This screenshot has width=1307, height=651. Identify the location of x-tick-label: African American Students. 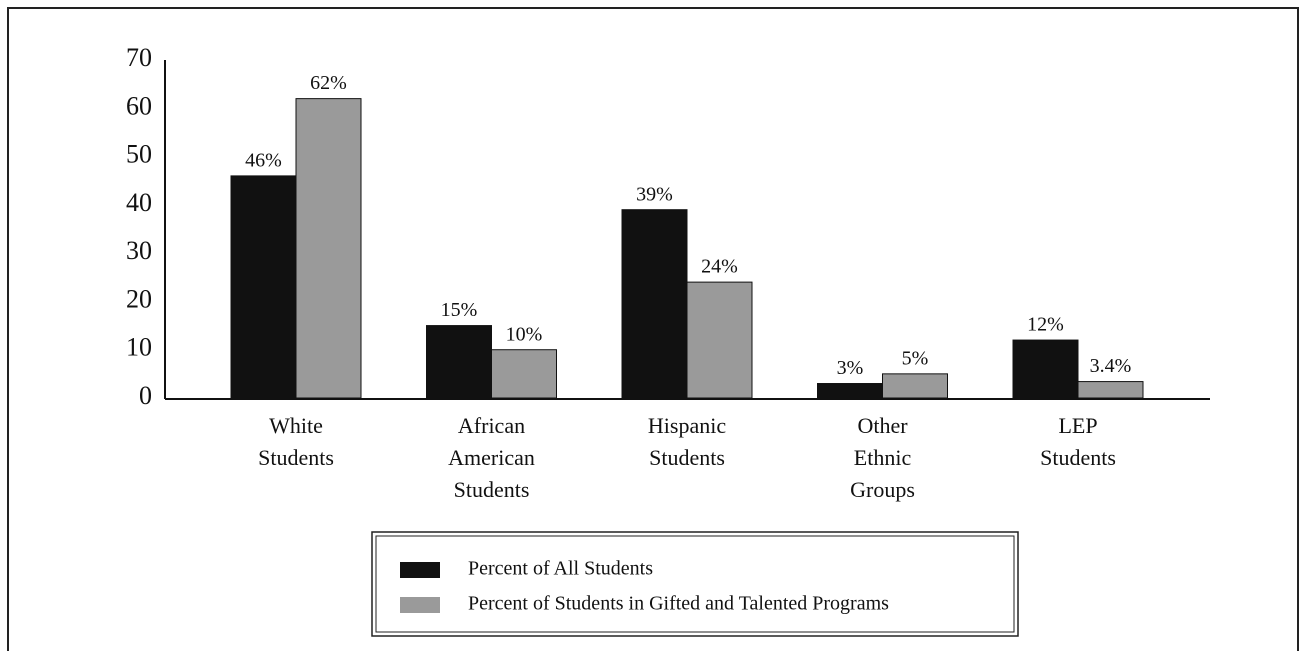
(491, 457).